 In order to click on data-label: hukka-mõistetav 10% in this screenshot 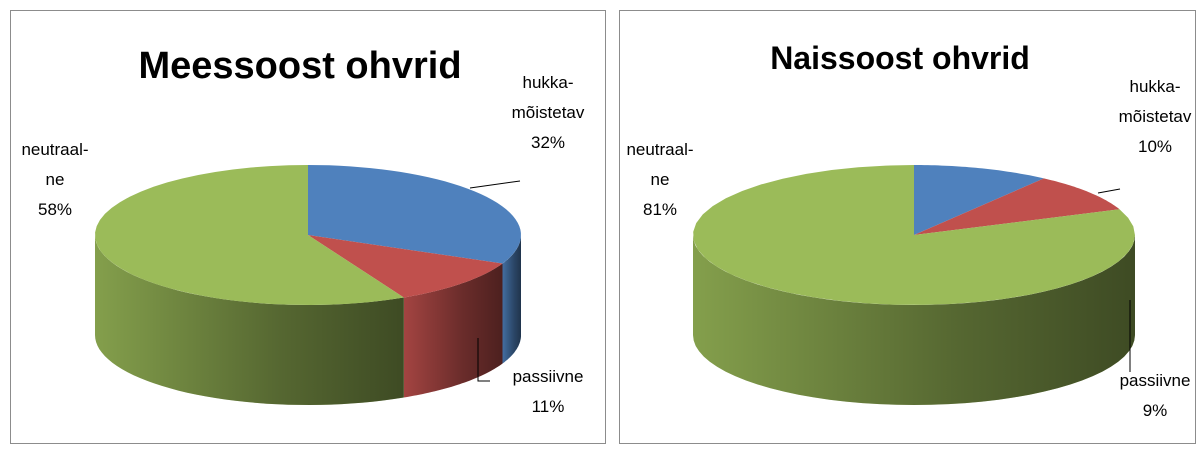, I will do `click(1155, 117)`.